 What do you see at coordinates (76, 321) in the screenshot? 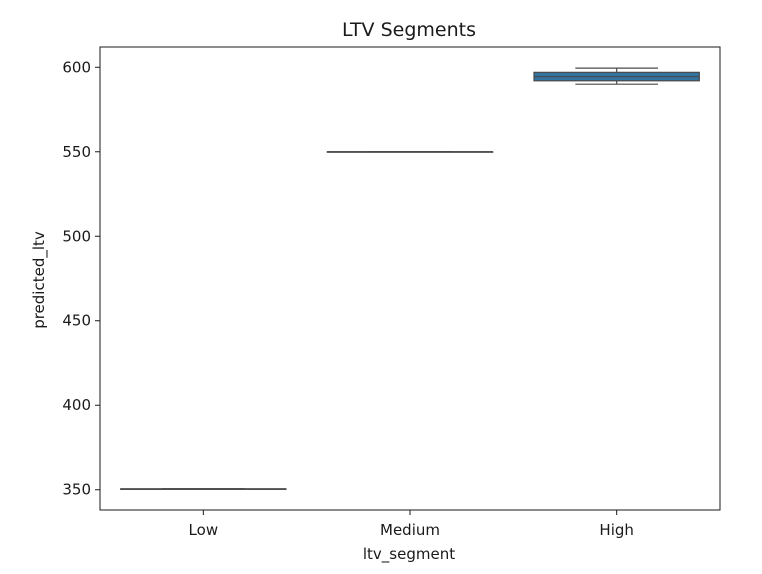
I see `y-tick-label: 450` at bounding box center [76, 321].